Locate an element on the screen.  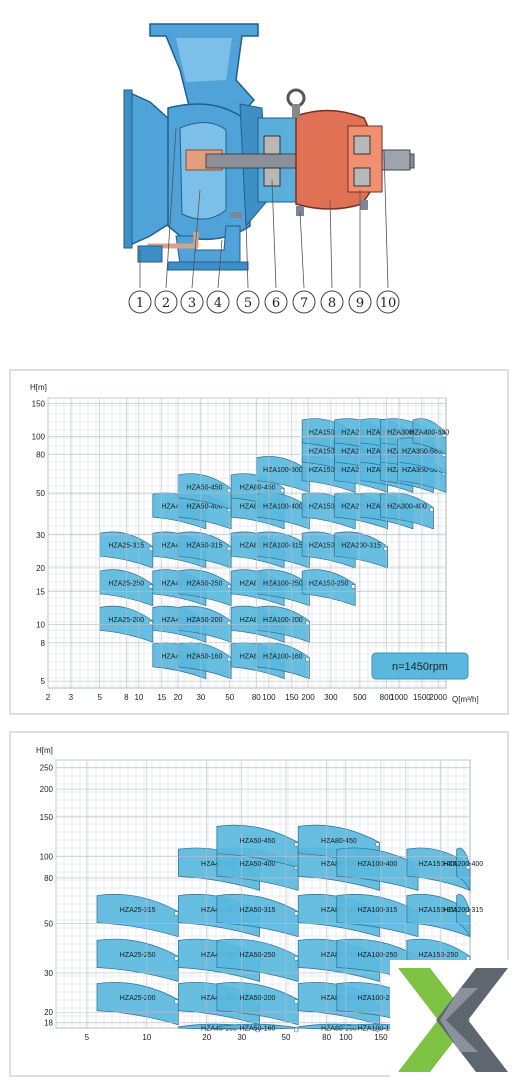
region-label: HZA50-250 is located at coordinates (258, 955).